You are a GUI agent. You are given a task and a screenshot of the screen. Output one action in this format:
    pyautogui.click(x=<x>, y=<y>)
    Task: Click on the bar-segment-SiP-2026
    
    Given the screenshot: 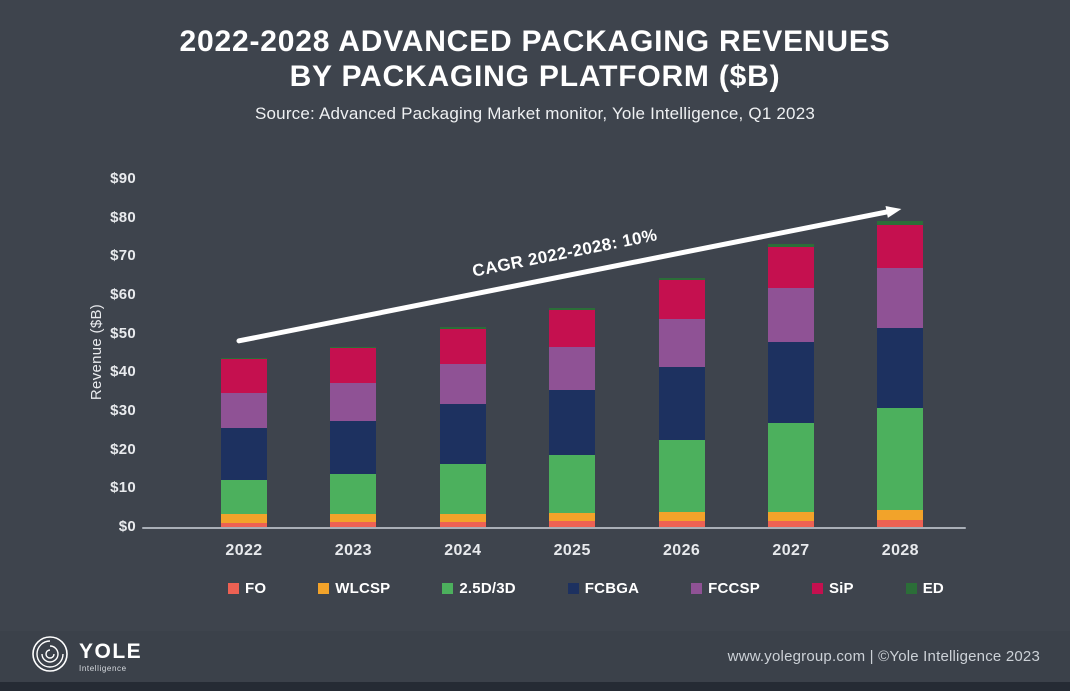 What is the action you would take?
    pyautogui.click(x=681, y=300)
    